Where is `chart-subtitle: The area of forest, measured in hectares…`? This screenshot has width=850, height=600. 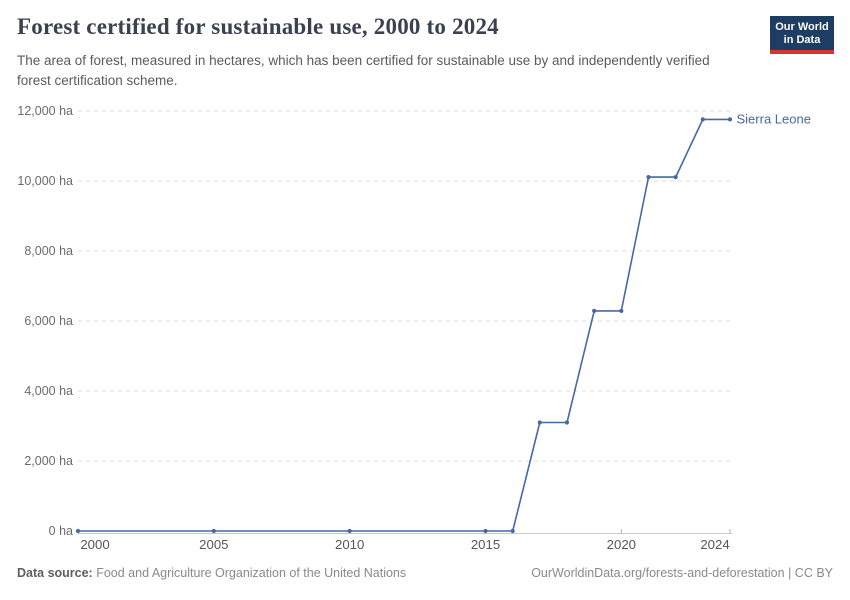 chart-subtitle: The area of forest, measured in hectares… is located at coordinates (363, 70).